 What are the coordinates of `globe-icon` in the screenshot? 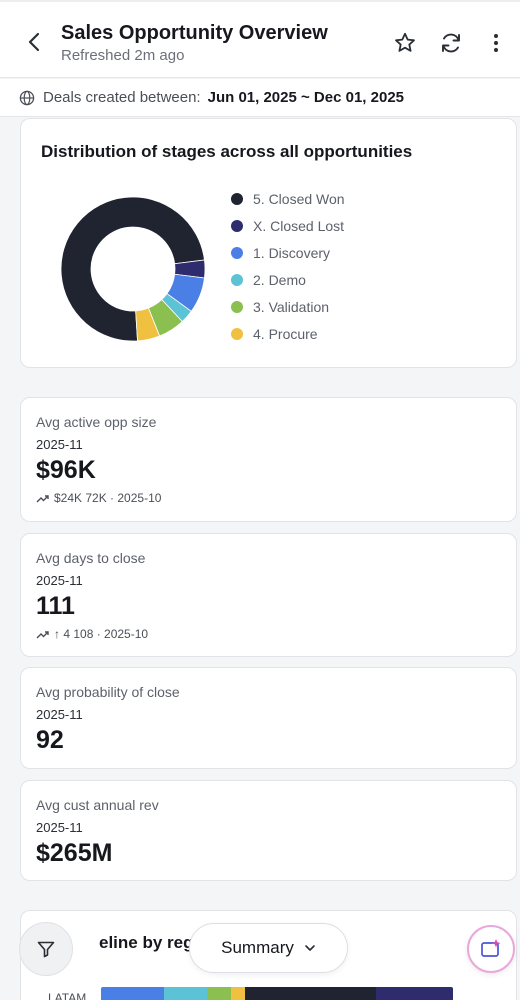 It's located at (27, 97).